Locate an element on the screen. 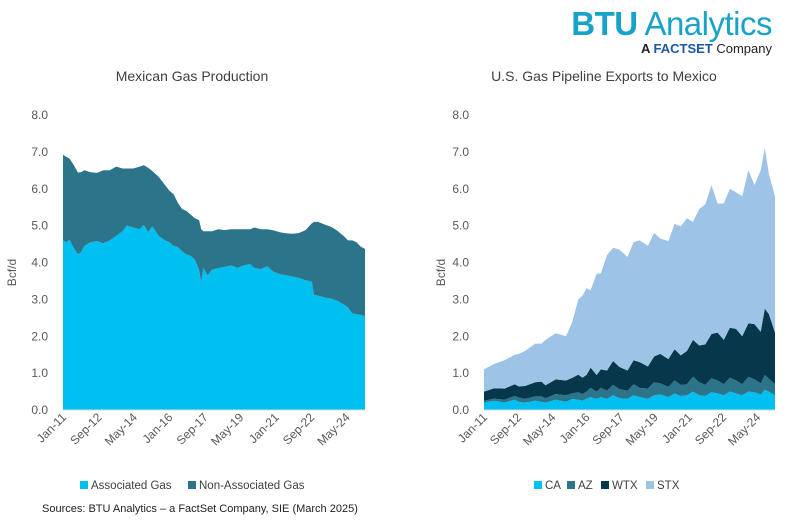  exports-x-tick-label: May-14 is located at coordinates (539, 429).